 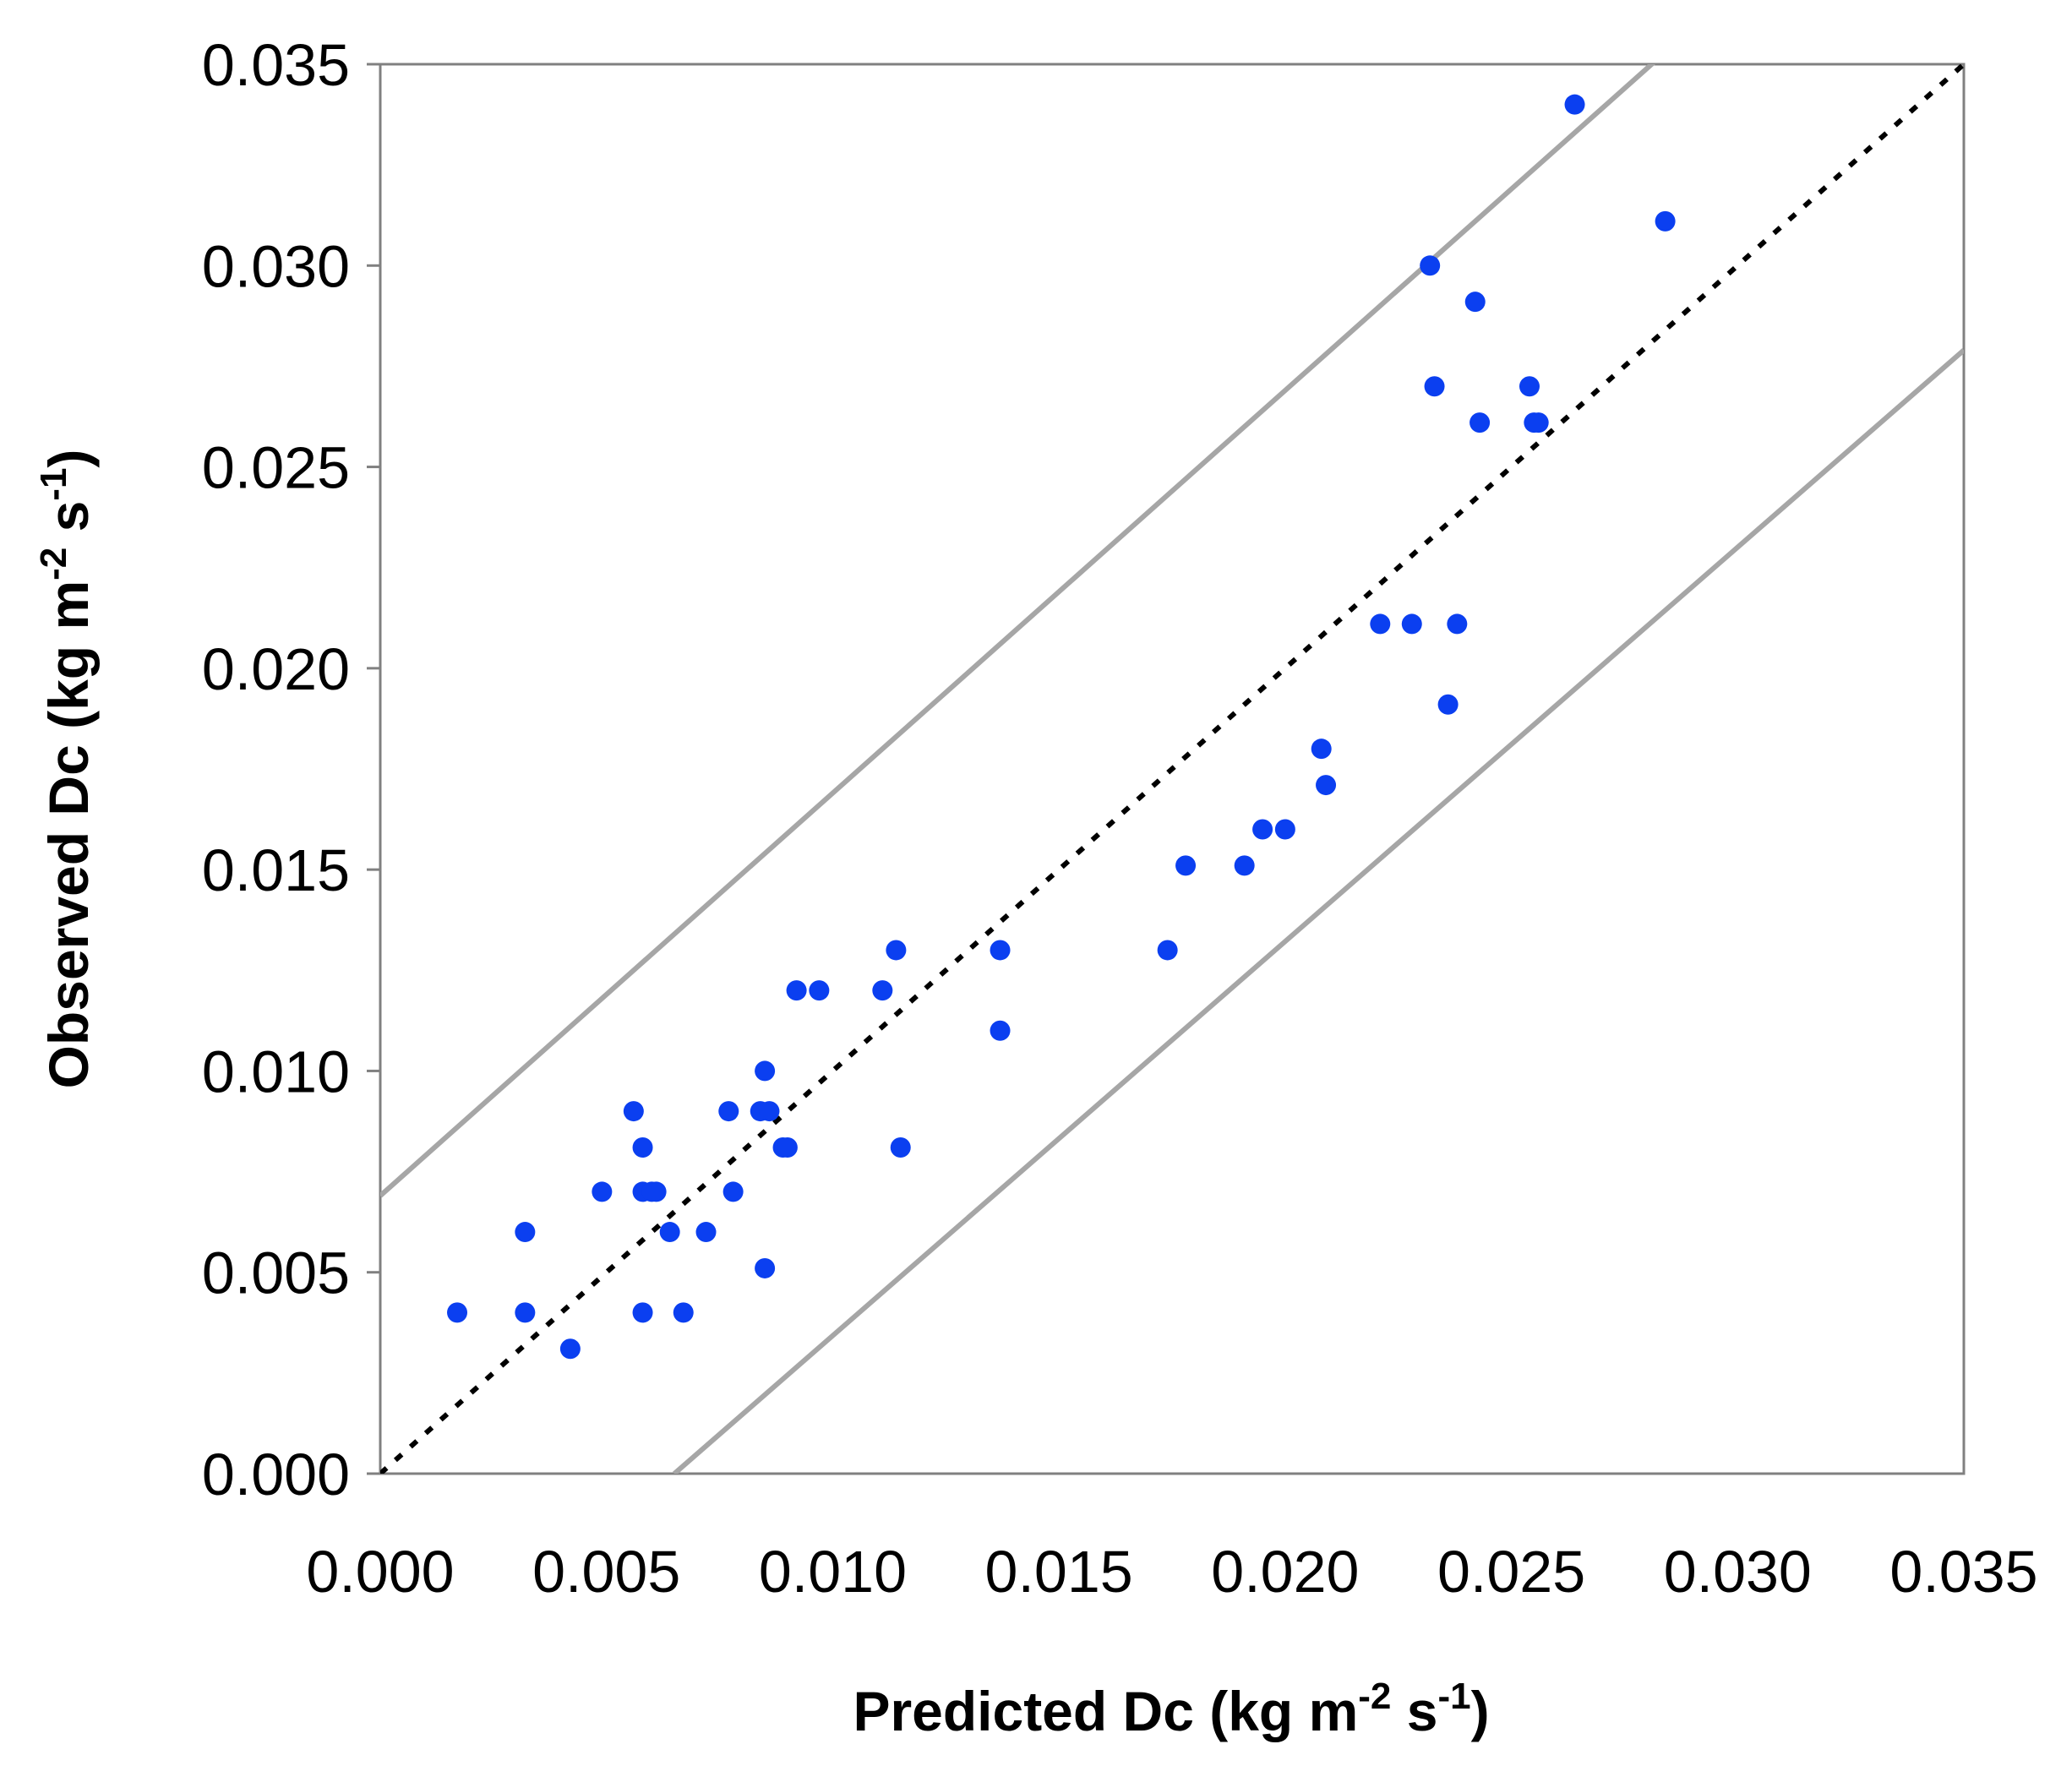 I want to click on x-tick-label: 0.010, so click(x=833, y=1572).